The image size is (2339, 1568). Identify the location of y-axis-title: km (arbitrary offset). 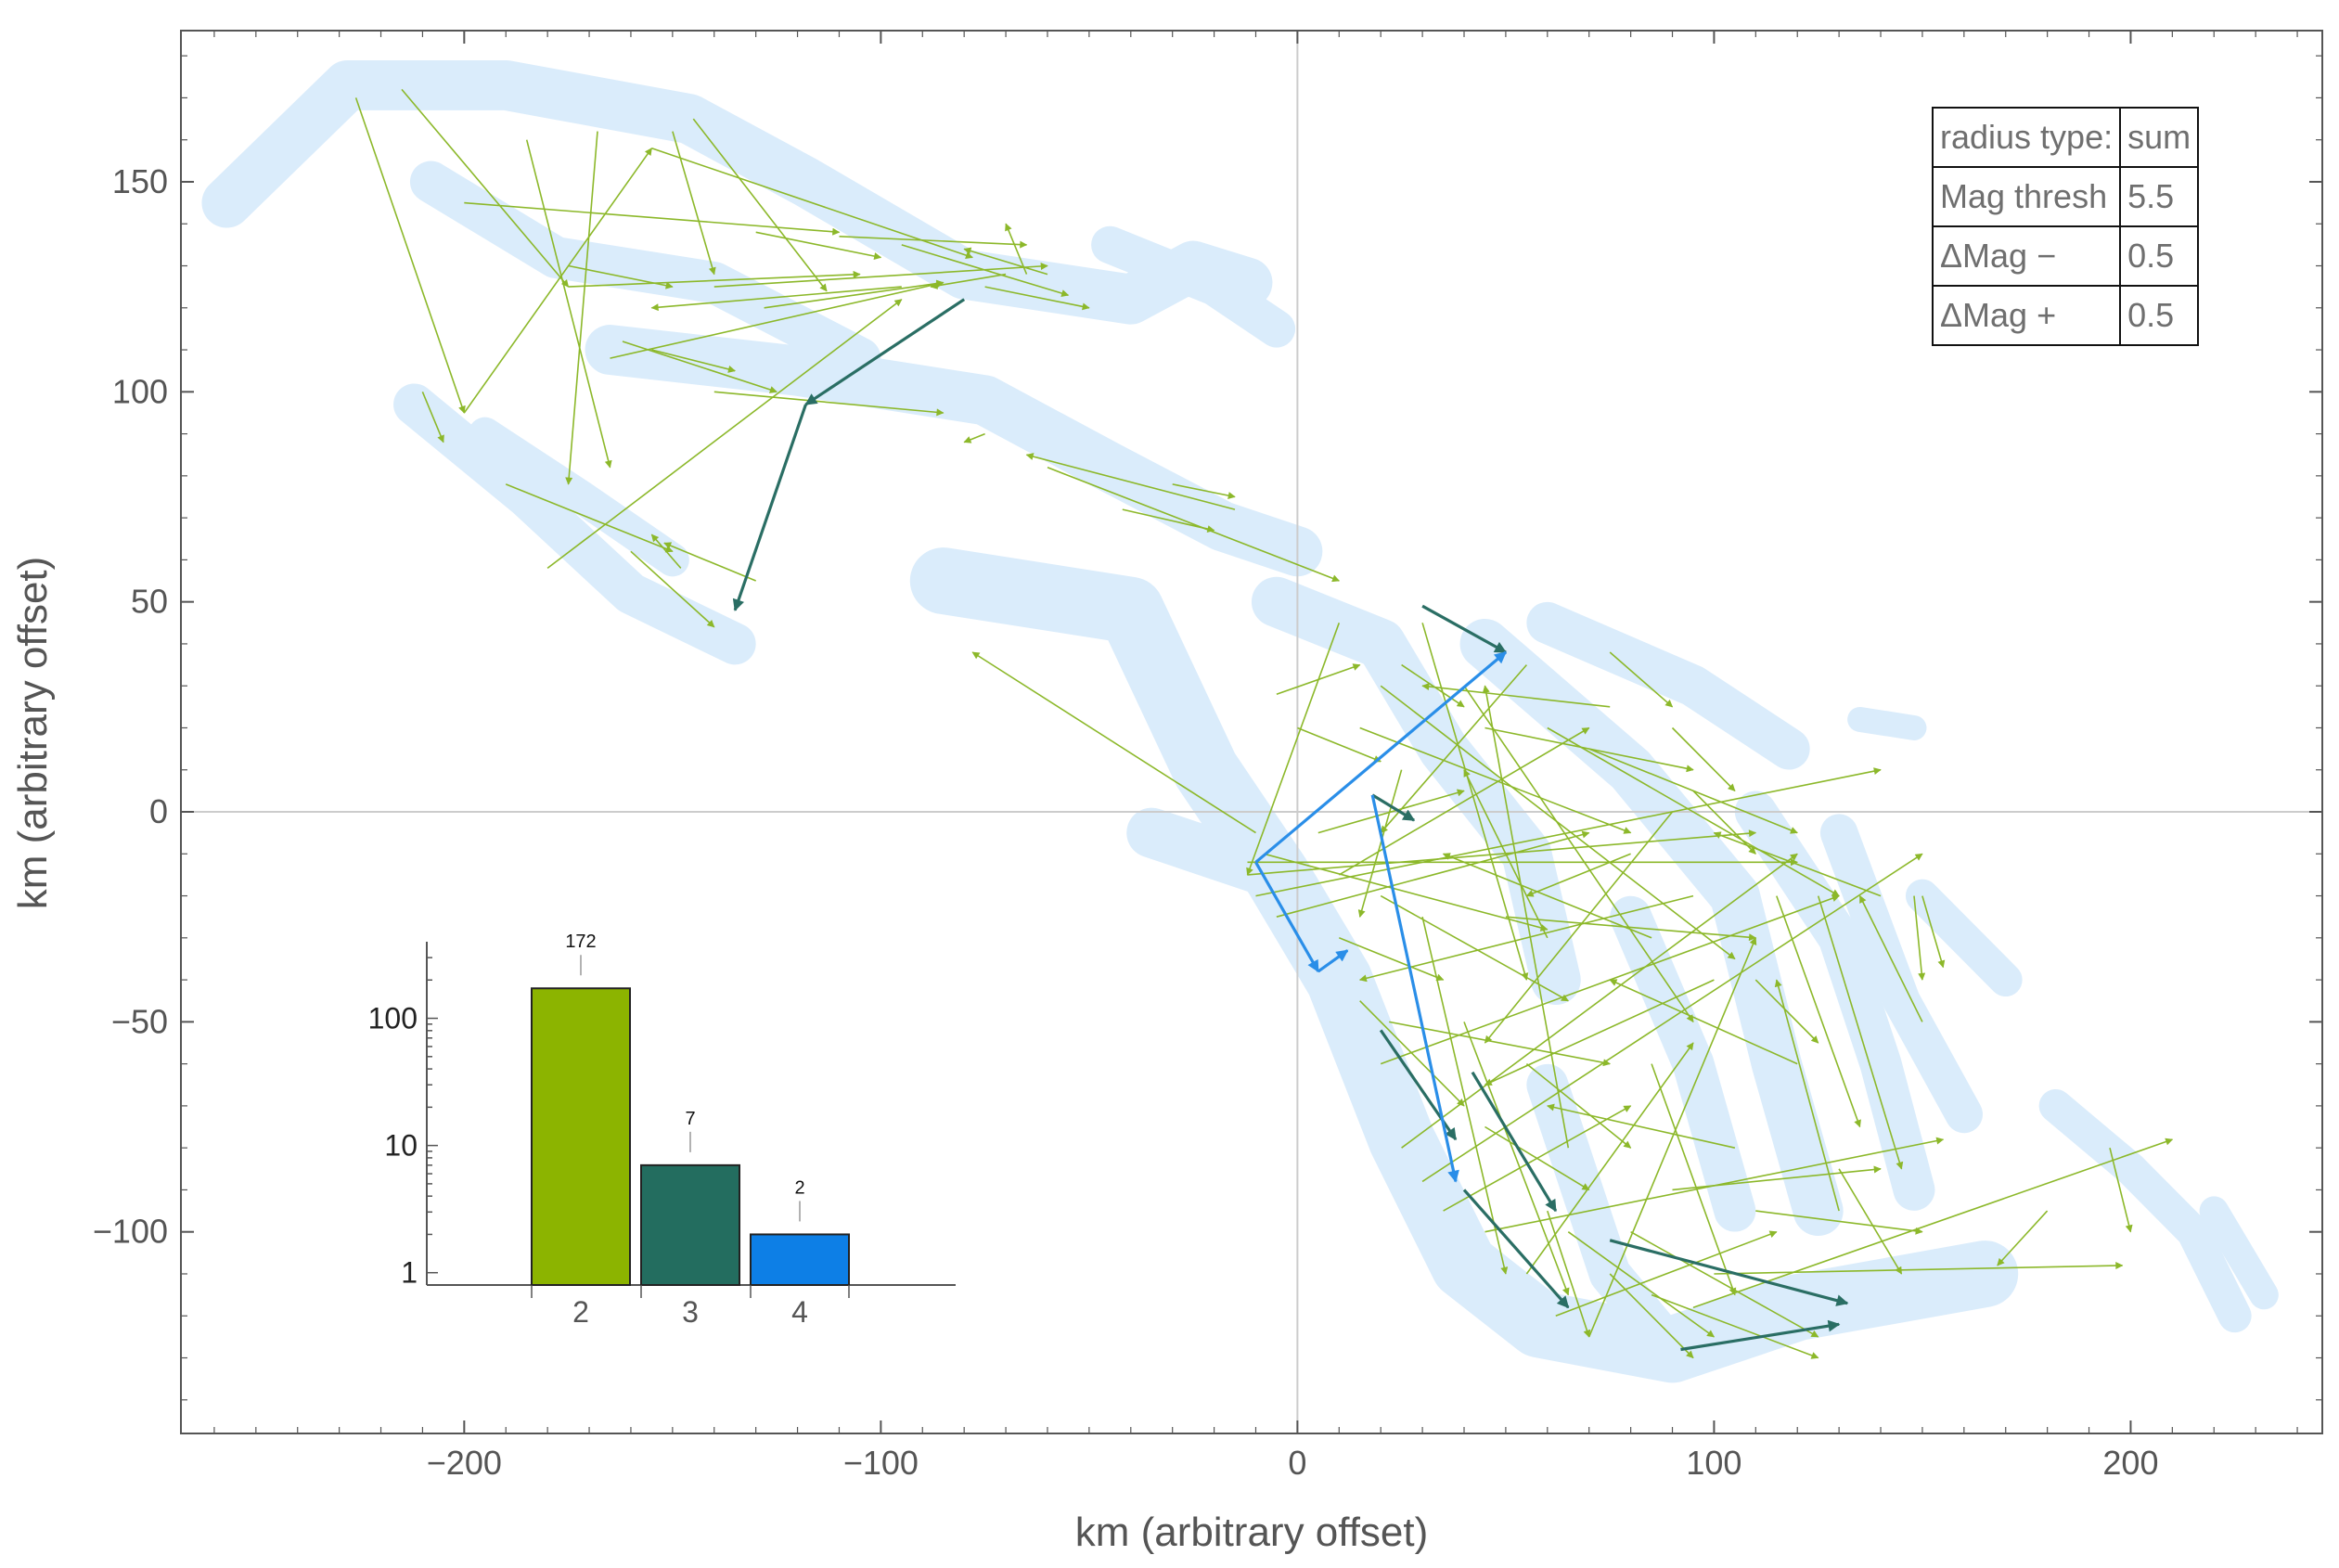
(33, 734).